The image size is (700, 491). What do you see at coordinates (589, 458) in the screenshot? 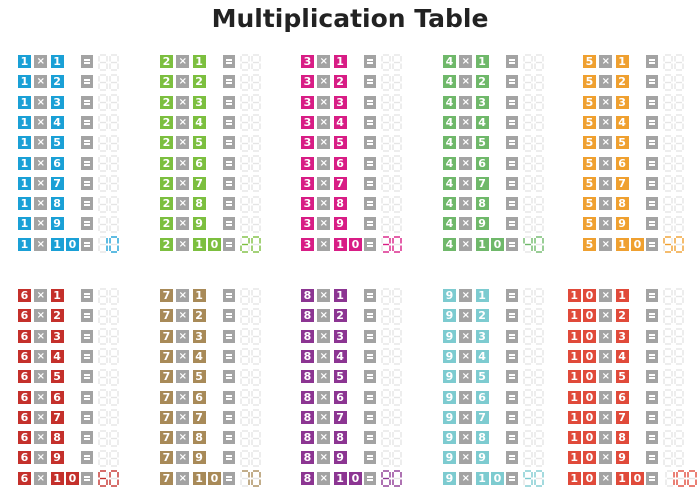
I see `multiplicand-digit: 0` at bounding box center [589, 458].